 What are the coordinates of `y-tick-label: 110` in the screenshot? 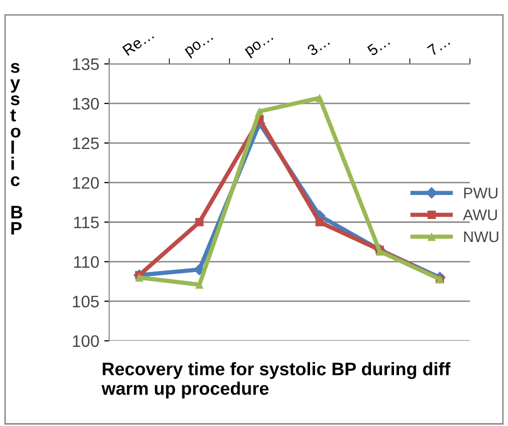 It's located at (86, 262).